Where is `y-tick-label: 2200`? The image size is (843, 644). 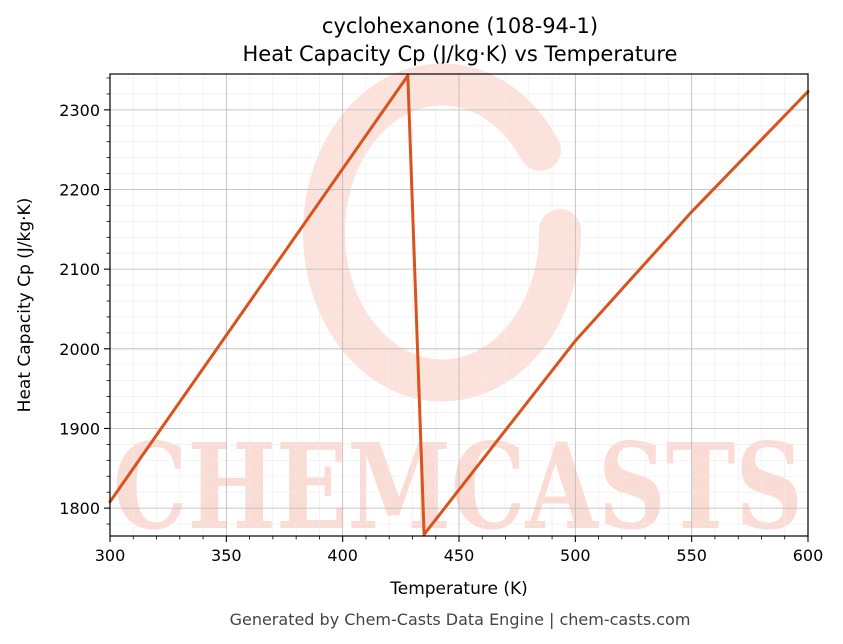
y-tick-label: 2200 is located at coordinates (79, 190).